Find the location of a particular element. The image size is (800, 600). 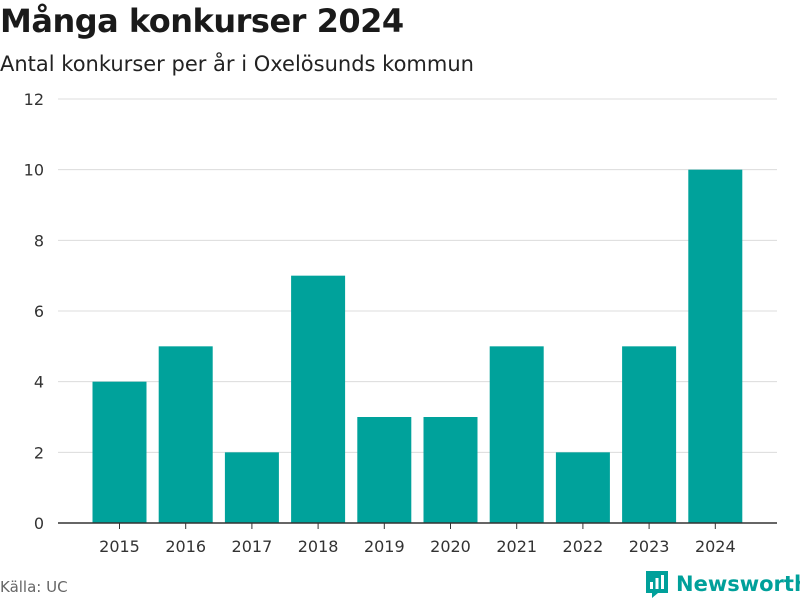

x-tick-label: 2015 is located at coordinates (119, 546).